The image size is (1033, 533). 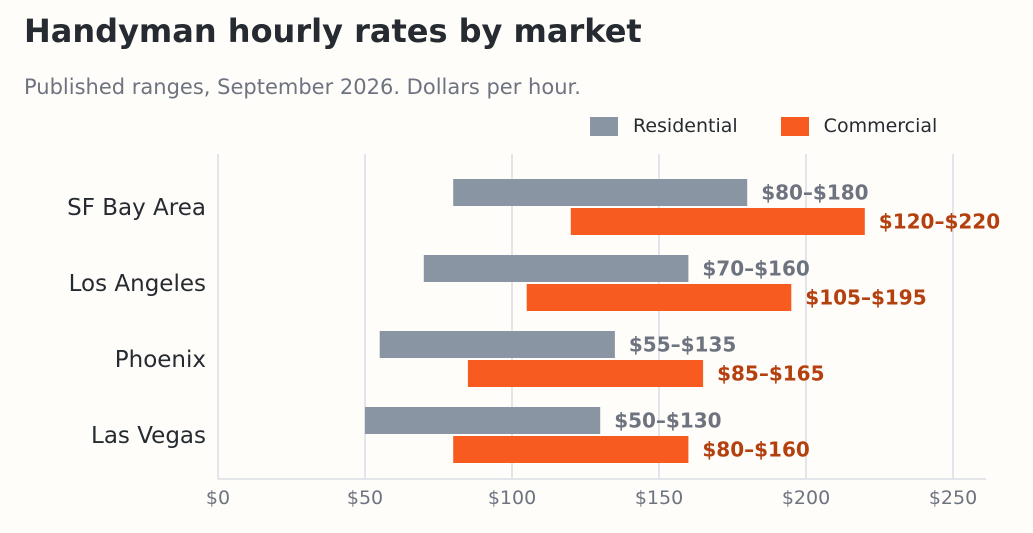 I want to click on data-label-commercial: $80–$160, so click(x=755, y=450).